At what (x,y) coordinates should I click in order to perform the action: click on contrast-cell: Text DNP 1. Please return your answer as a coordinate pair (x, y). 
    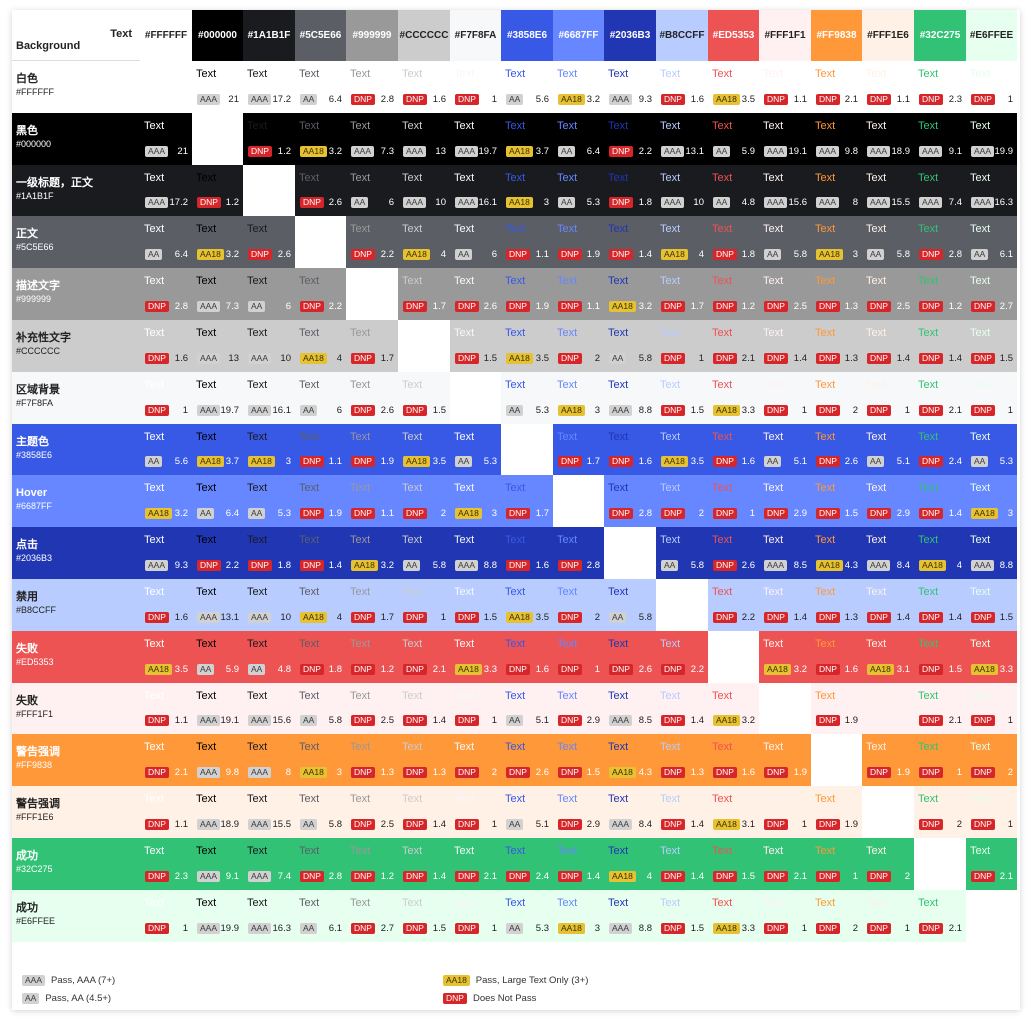
    Looking at the image, I should click on (836, 864).